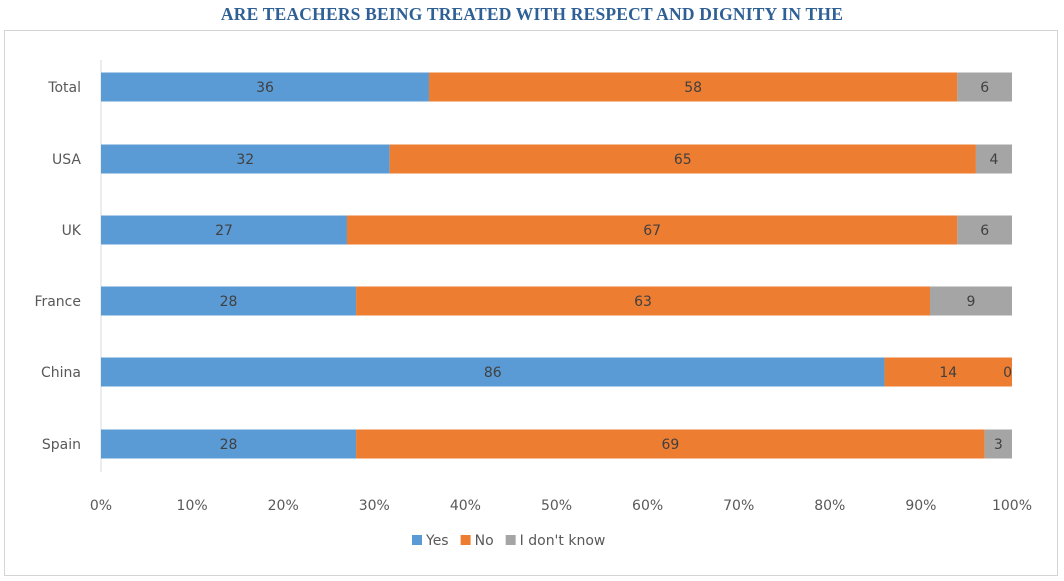  I want to click on data-label: 86, so click(493, 373).